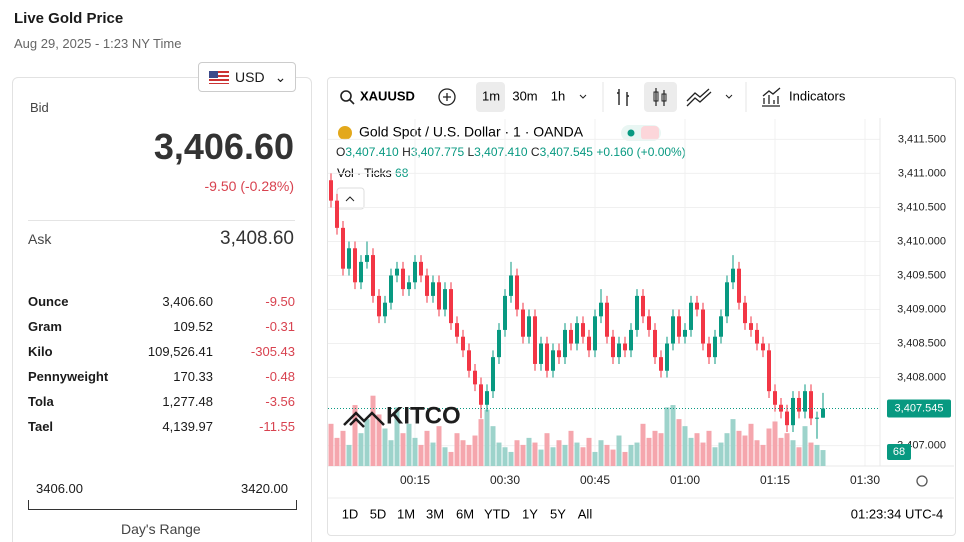 Image resolution: width=964 pixels, height=542 pixels. What do you see at coordinates (69, 18) in the screenshot?
I see `page-title: Live Gold Price` at bounding box center [69, 18].